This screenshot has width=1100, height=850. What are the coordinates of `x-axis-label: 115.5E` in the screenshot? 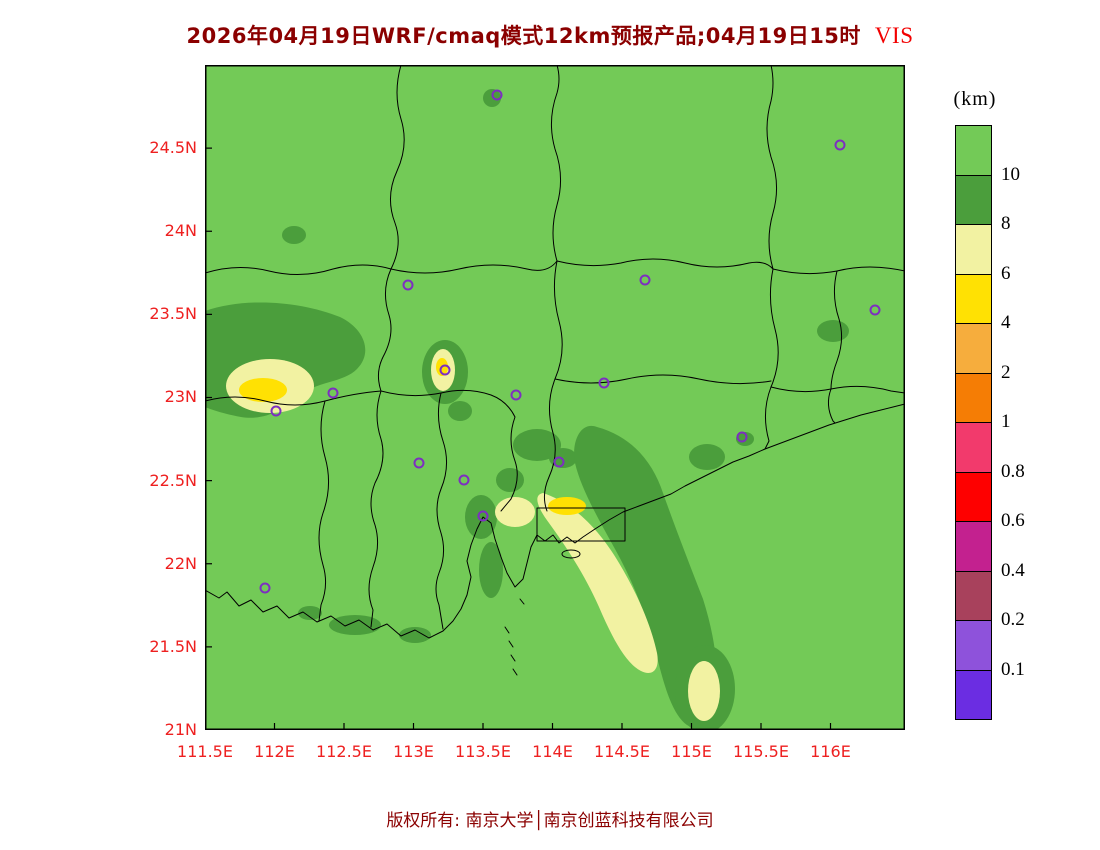 It's located at (761, 751).